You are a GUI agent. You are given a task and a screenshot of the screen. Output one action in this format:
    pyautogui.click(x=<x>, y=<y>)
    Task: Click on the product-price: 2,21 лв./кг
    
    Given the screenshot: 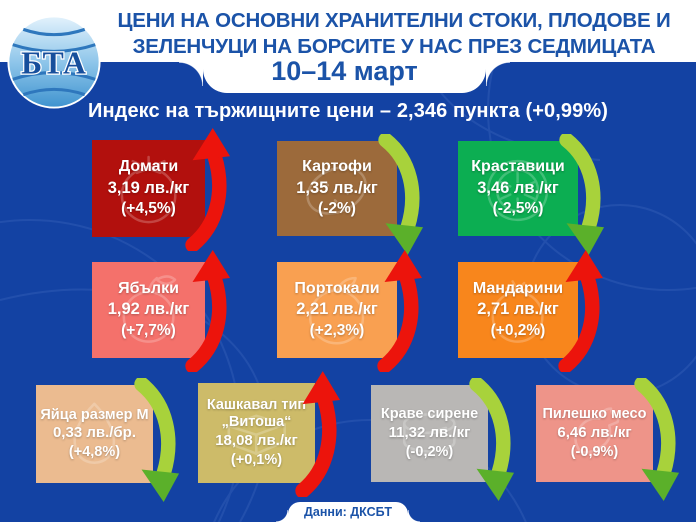 What is the action you would take?
    pyautogui.click(x=337, y=309)
    